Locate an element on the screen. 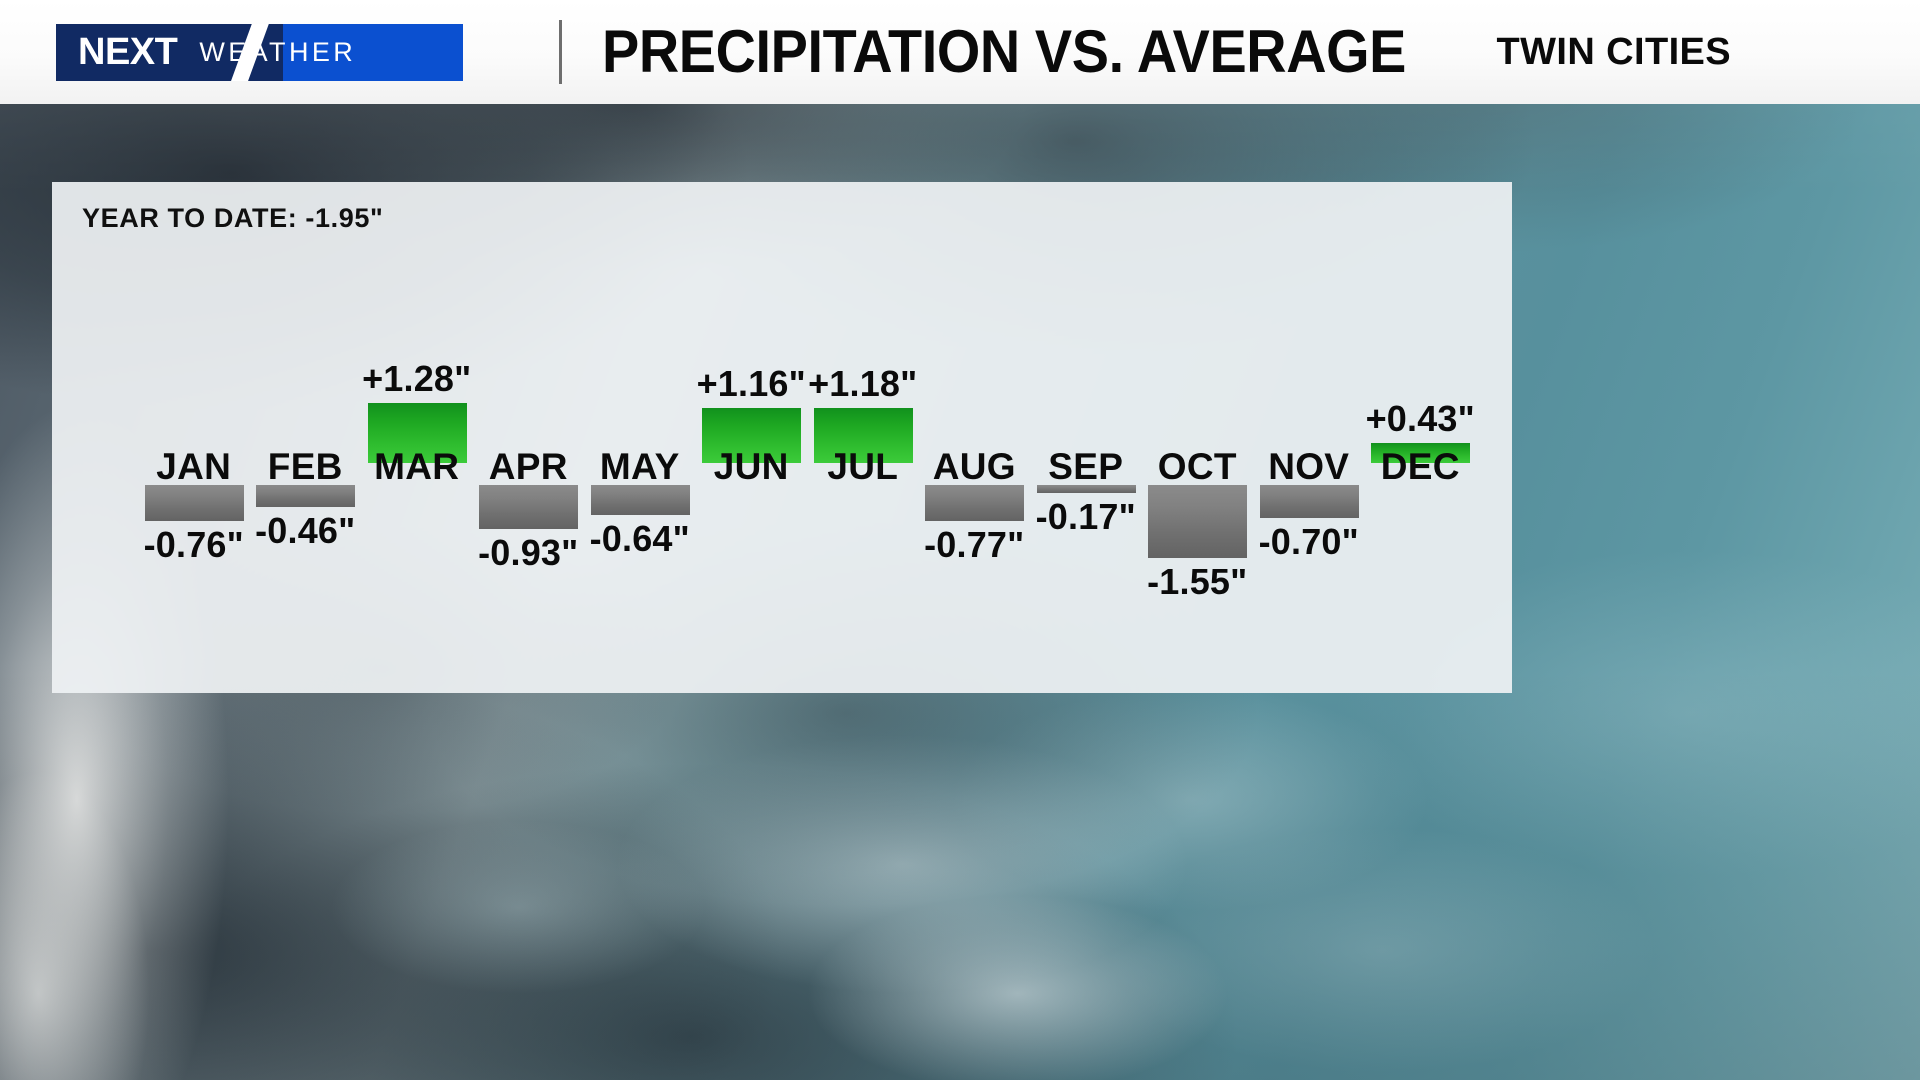  month-column: MAR +1.28" is located at coordinates (417, 437).